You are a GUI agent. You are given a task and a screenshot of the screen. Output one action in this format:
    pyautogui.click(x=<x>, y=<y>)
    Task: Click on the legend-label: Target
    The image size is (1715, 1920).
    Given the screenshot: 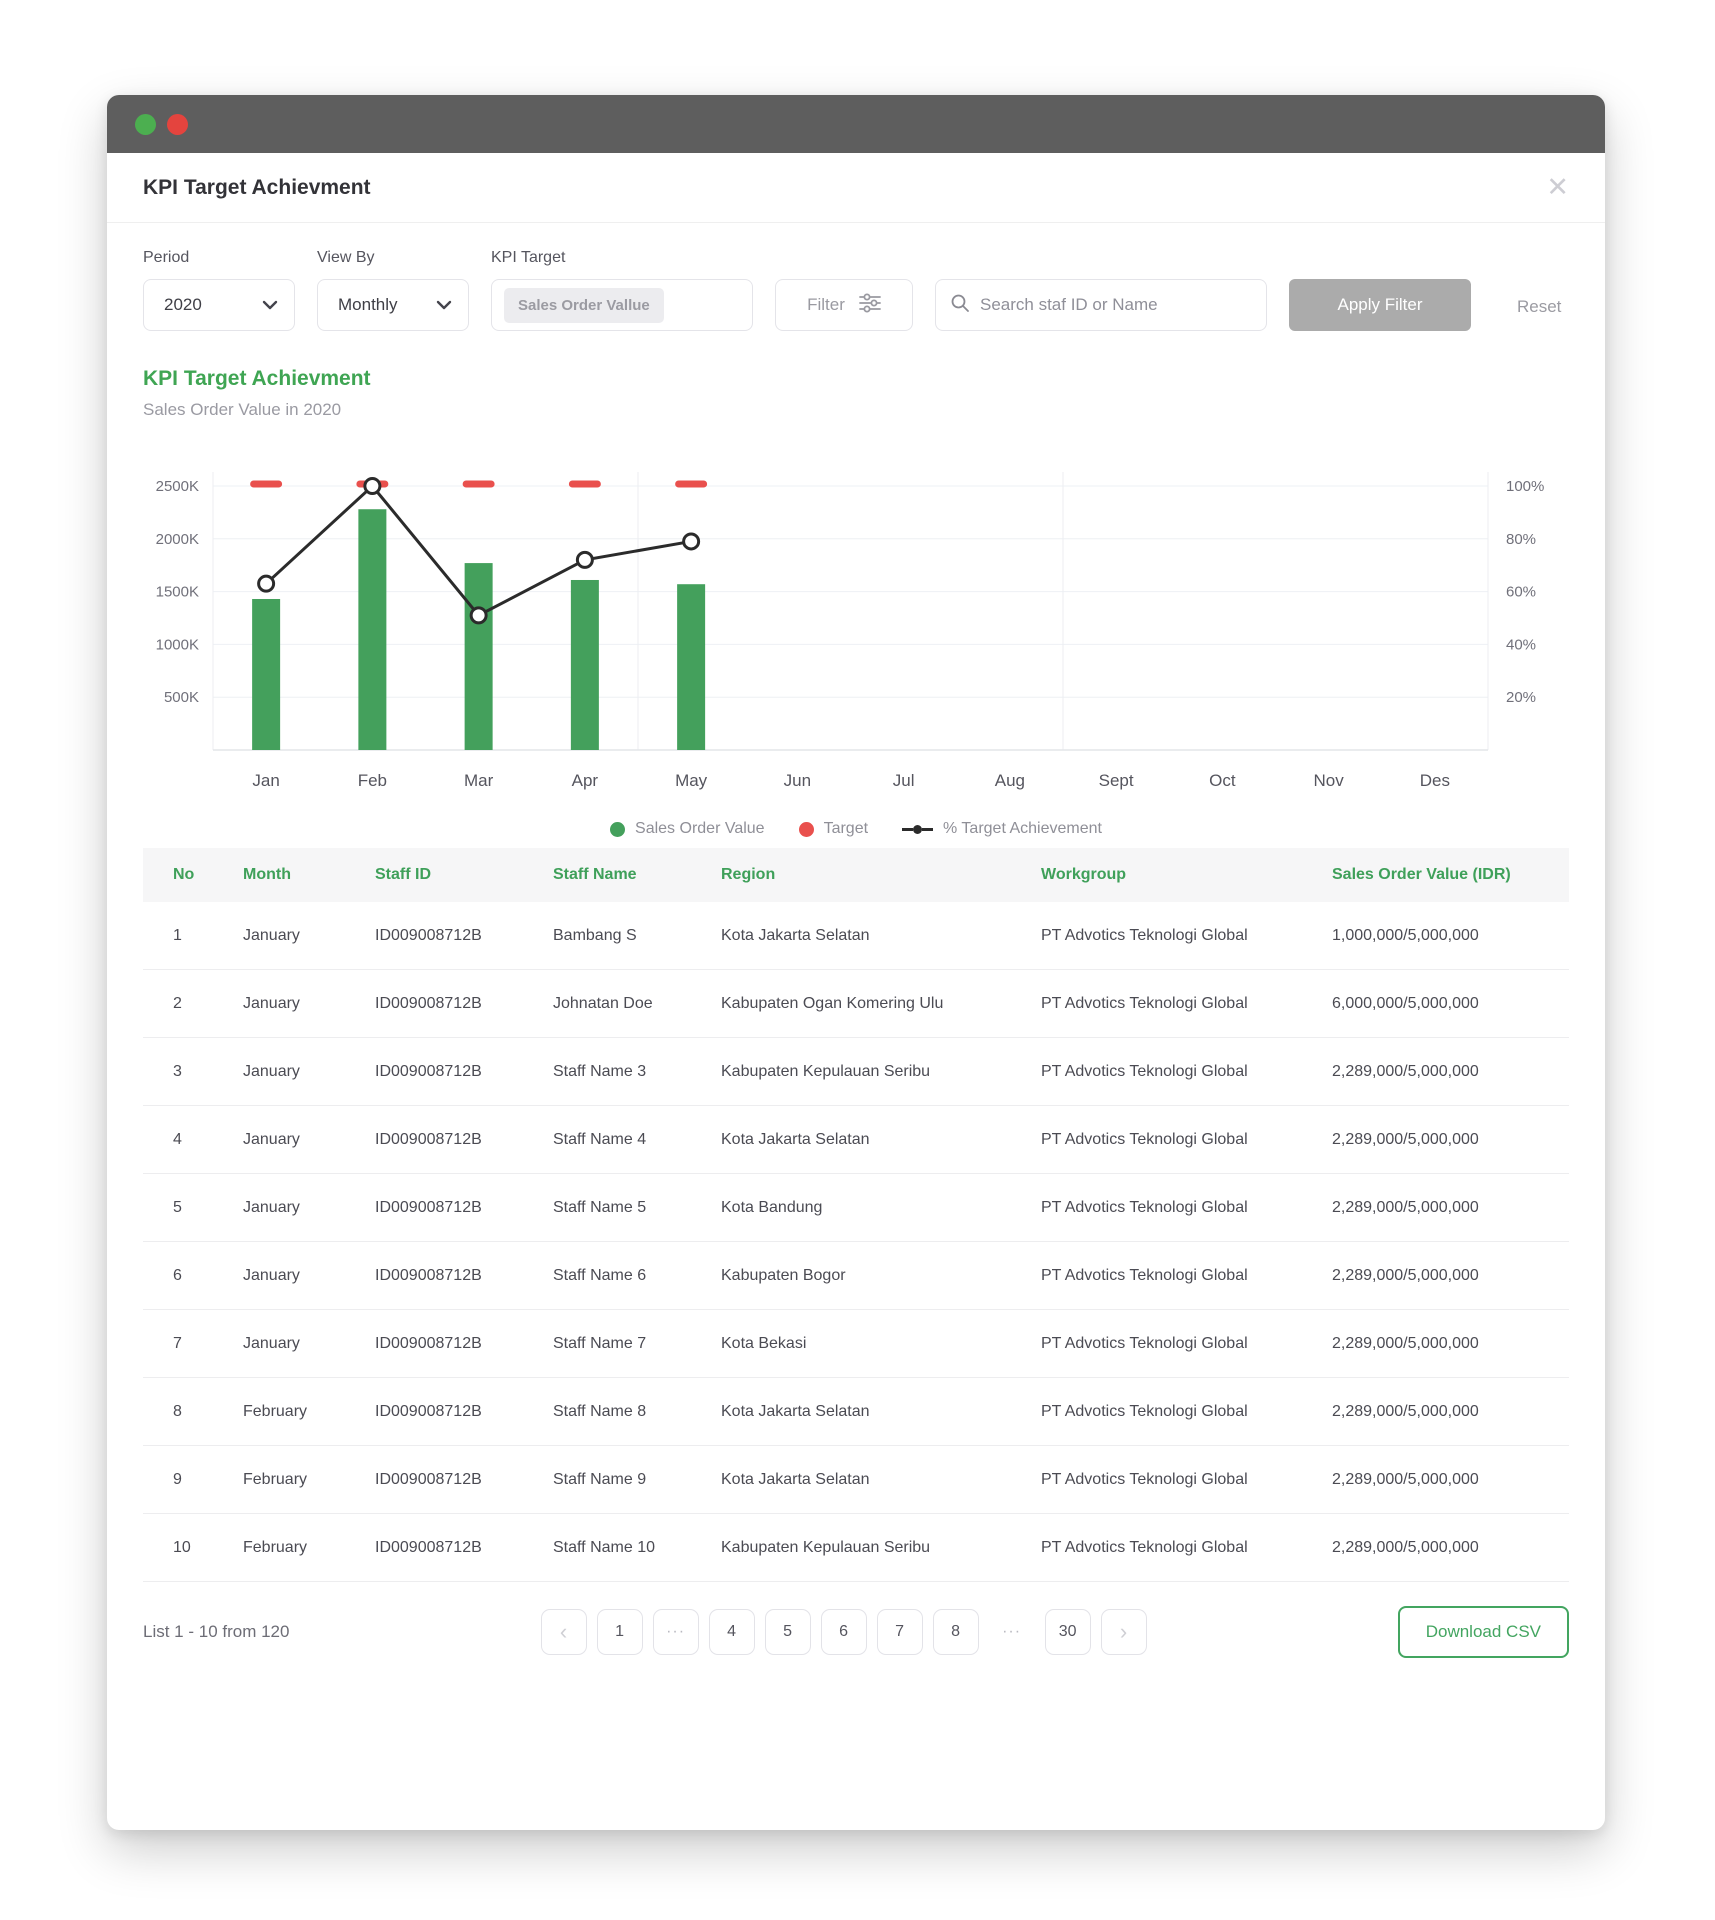 What is the action you would take?
    pyautogui.click(x=846, y=828)
    